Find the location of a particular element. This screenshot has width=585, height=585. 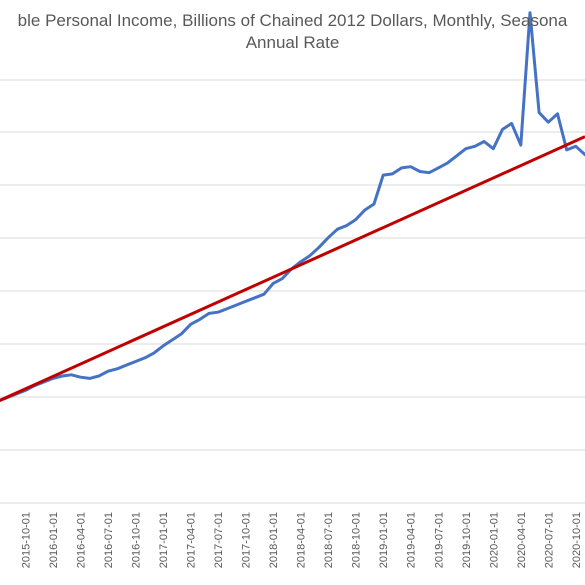

x-tick-label: 2017-04-01 is located at coordinates (192, 540).